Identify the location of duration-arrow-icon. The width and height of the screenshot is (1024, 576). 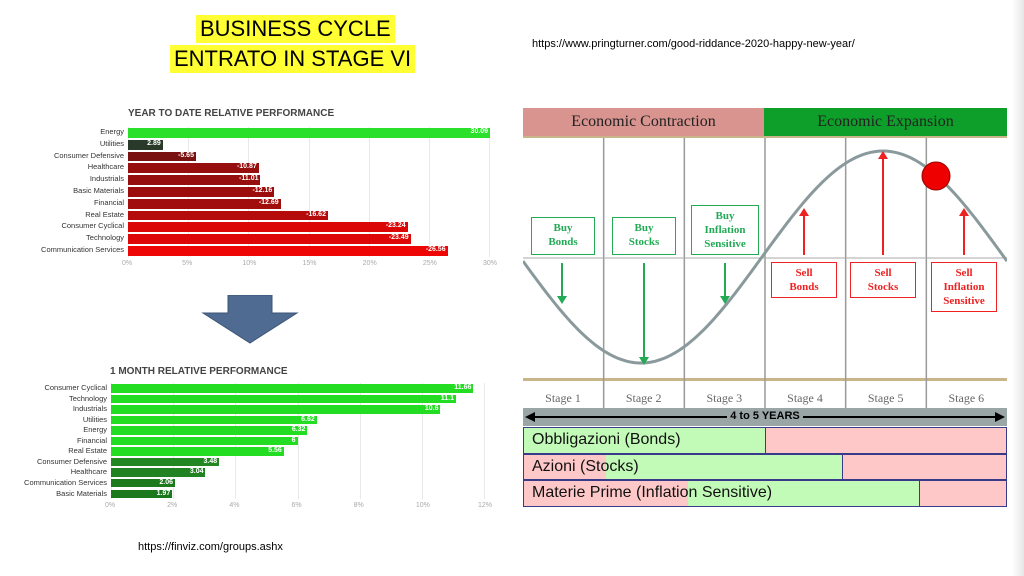
(765, 417).